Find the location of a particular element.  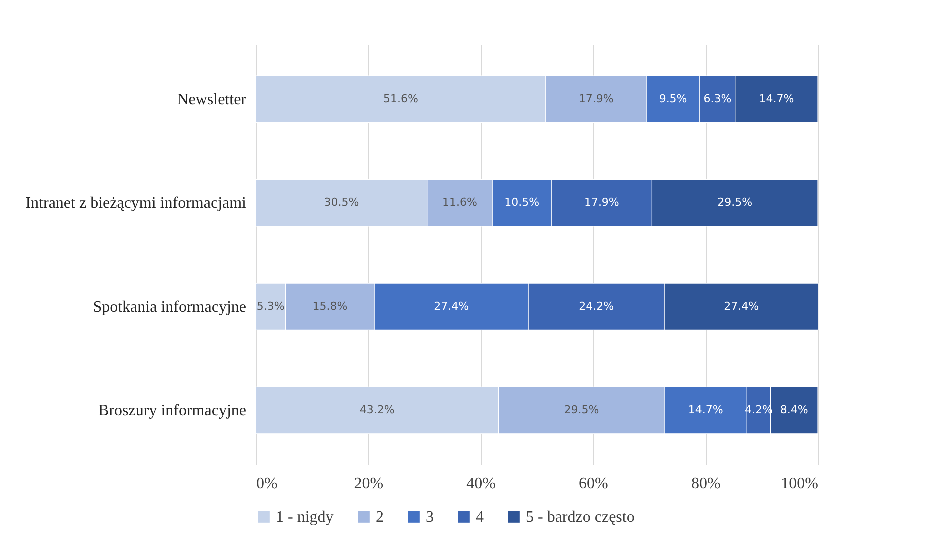

data-label: 43.2% is located at coordinates (377, 410).